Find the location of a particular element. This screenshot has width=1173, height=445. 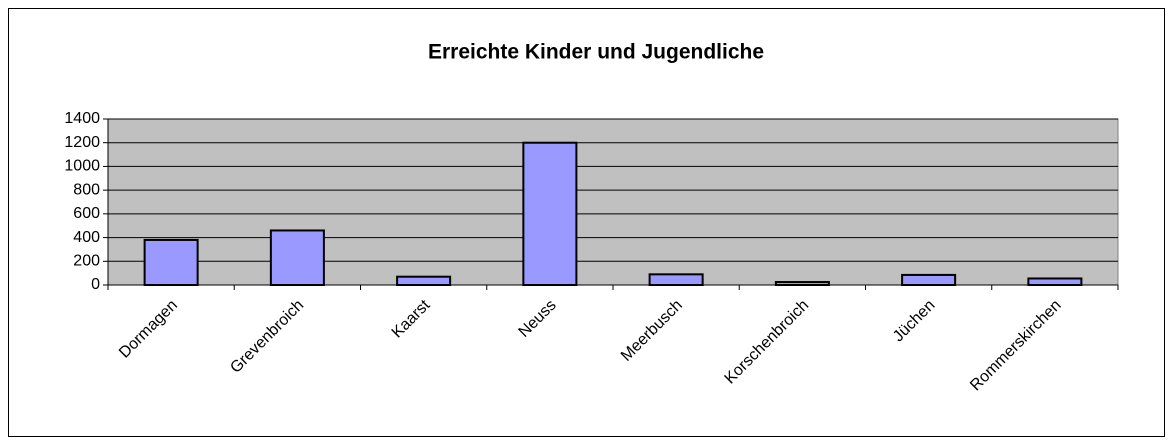

y-tick-label: 800 is located at coordinates (86, 189).